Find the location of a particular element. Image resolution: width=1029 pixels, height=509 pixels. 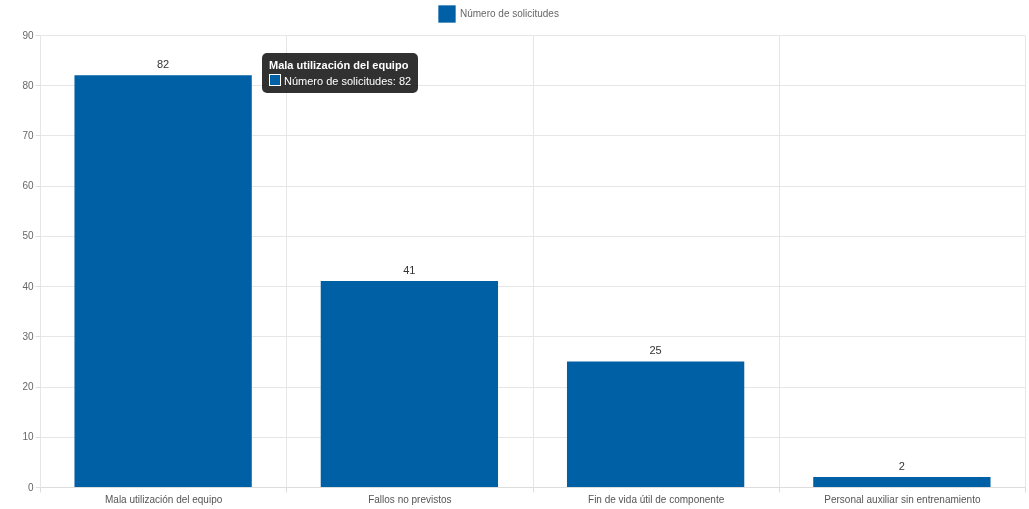

annotation: Número de solicitudes: 82 is located at coordinates (347, 81).